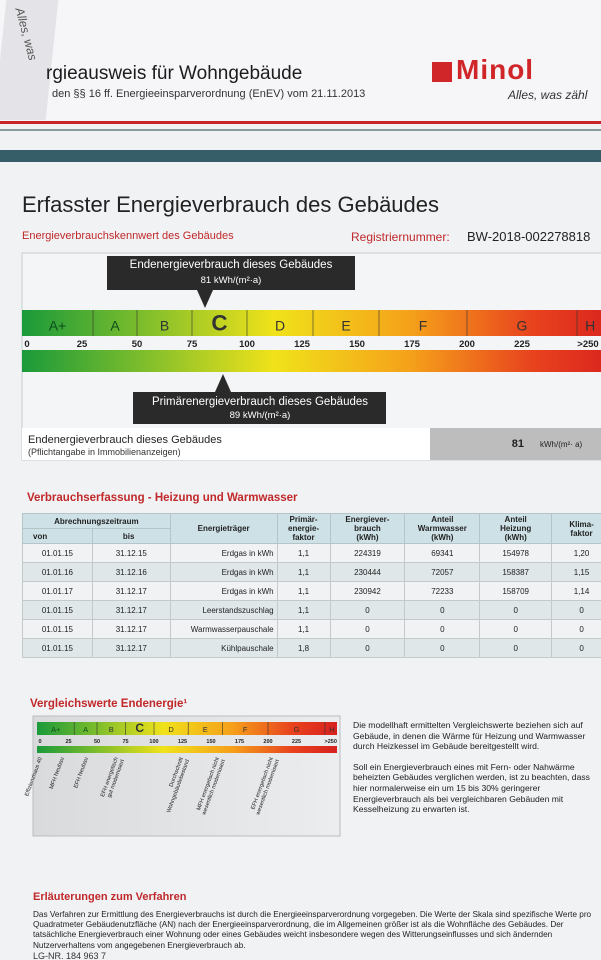 This screenshot has height=960, width=601. Describe the element at coordinates (131, 572) in the screenshot. I see `table-cell: 31.12.16` at that location.